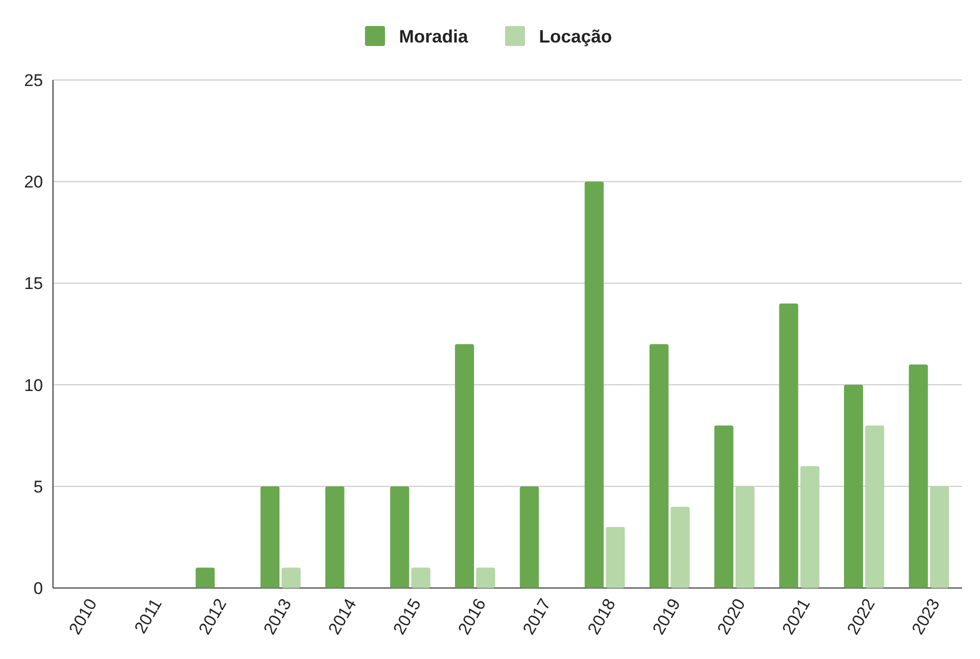 The image size is (980, 659). What do you see at coordinates (33, 385) in the screenshot?
I see `y-tick-label: 10` at bounding box center [33, 385].